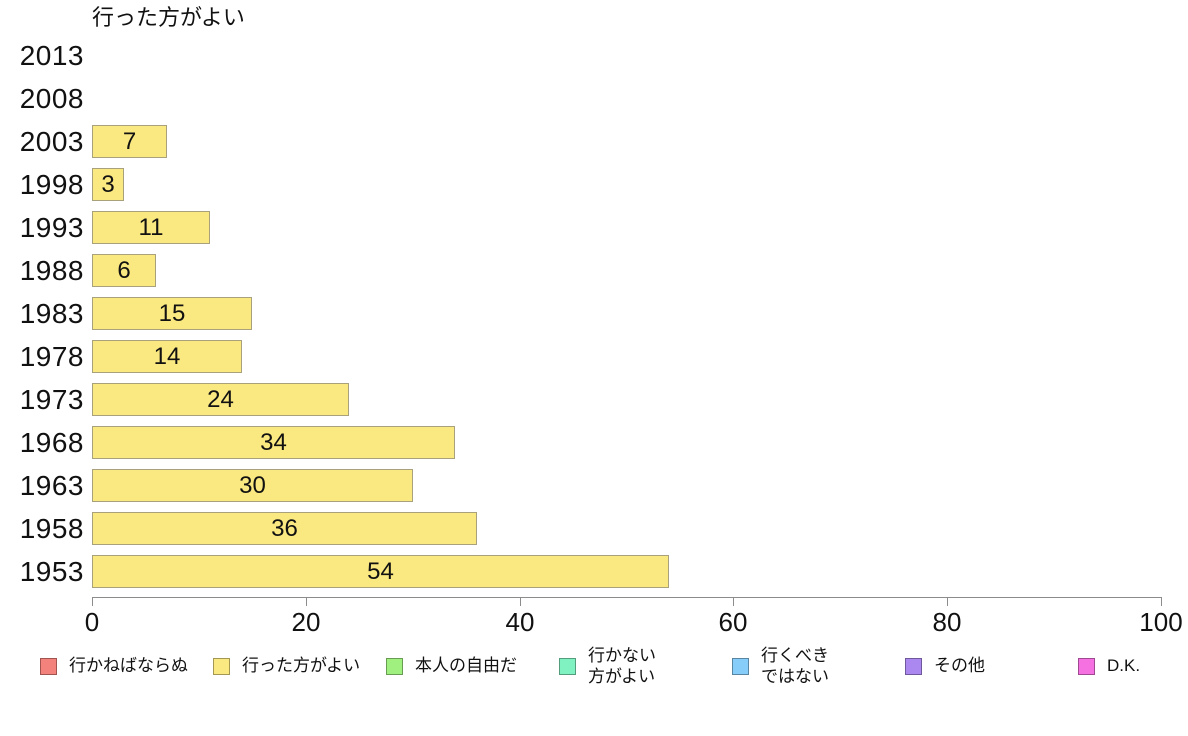 The height and width of the screenshot is (736, 1188). Describe the element at coordinates (622, 665) in the screenshot. I see `legend-label: 行かない 方がよい` at that location.